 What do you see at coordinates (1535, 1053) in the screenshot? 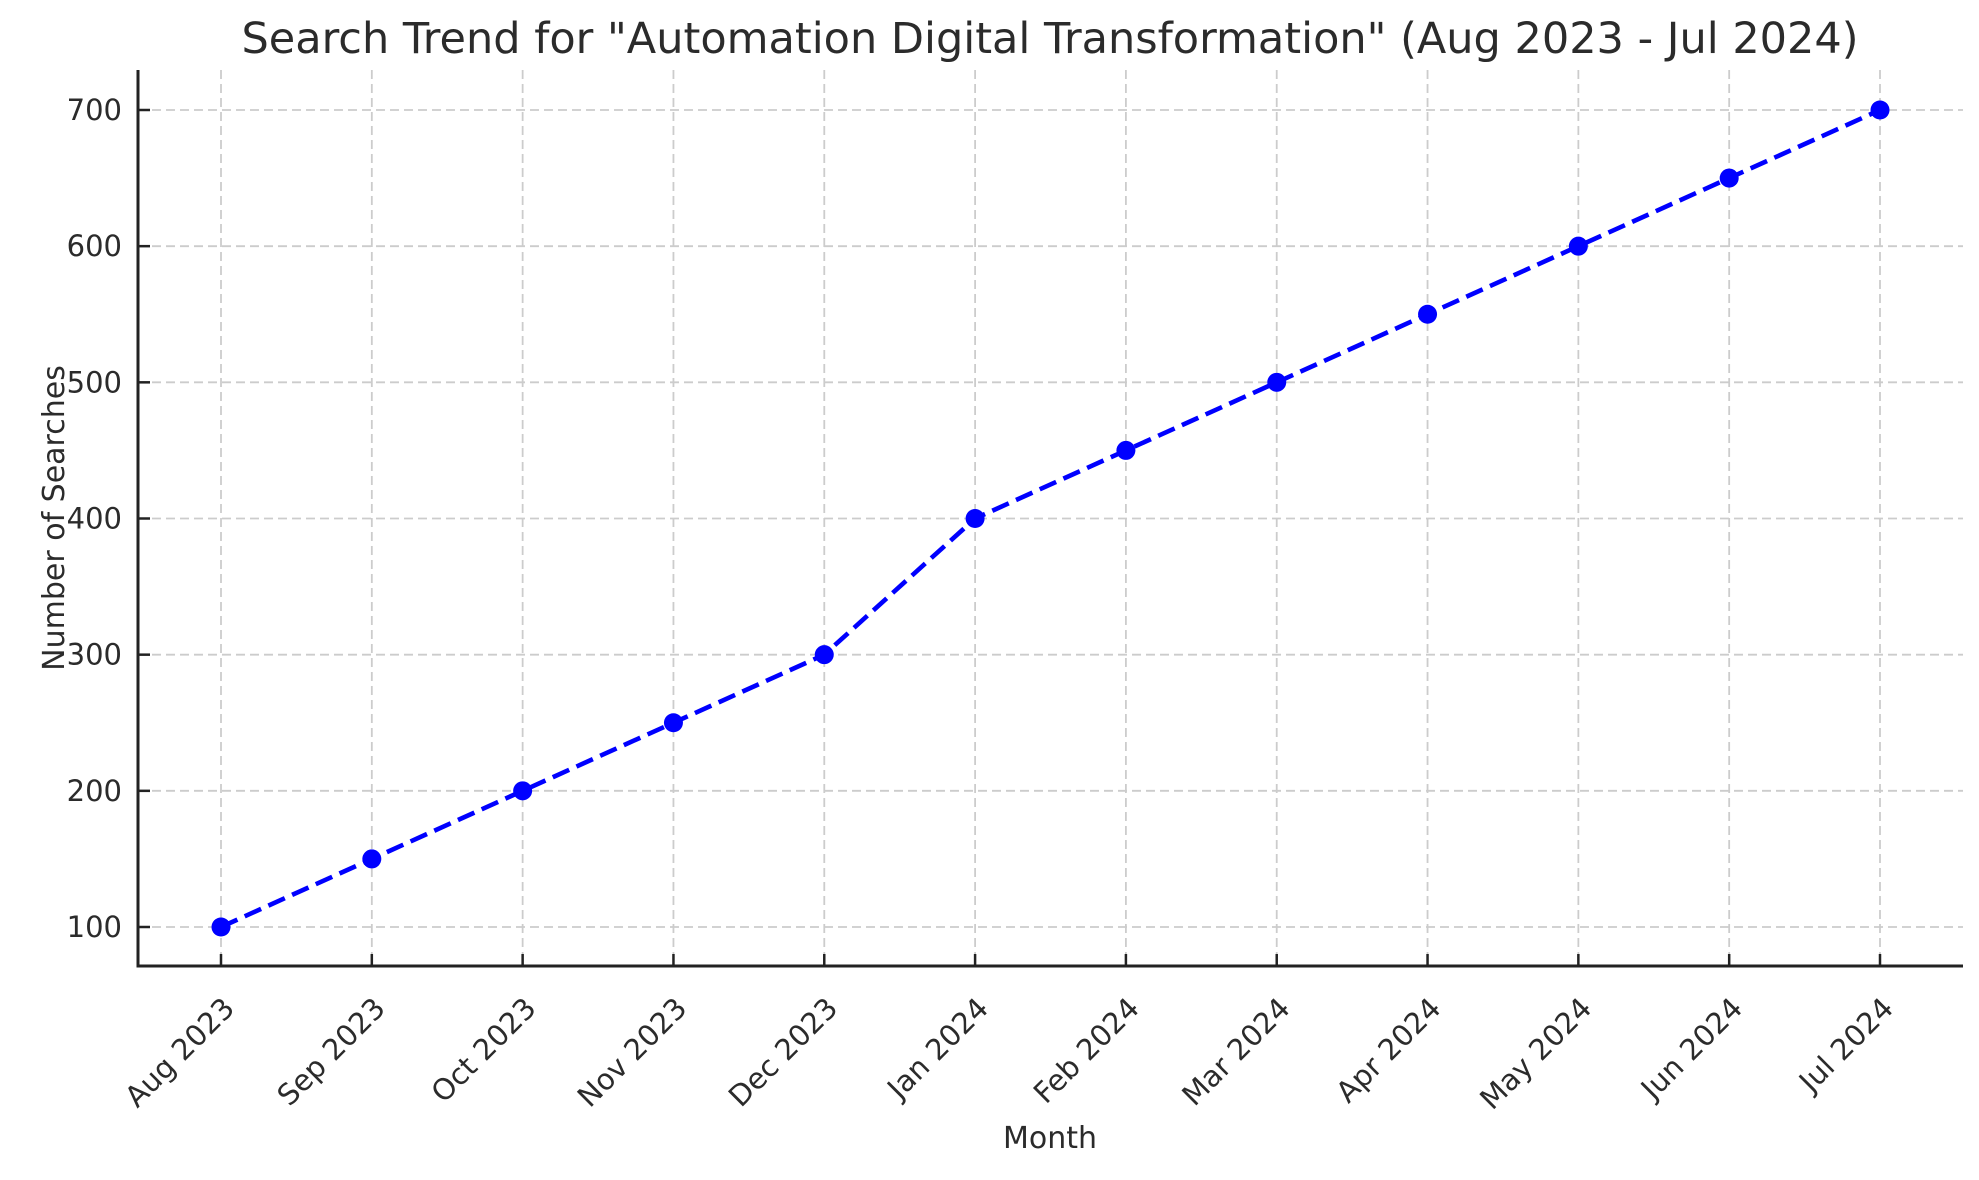
I see `x-tick-label: May 2024` at bounding box center [1535, 1053].